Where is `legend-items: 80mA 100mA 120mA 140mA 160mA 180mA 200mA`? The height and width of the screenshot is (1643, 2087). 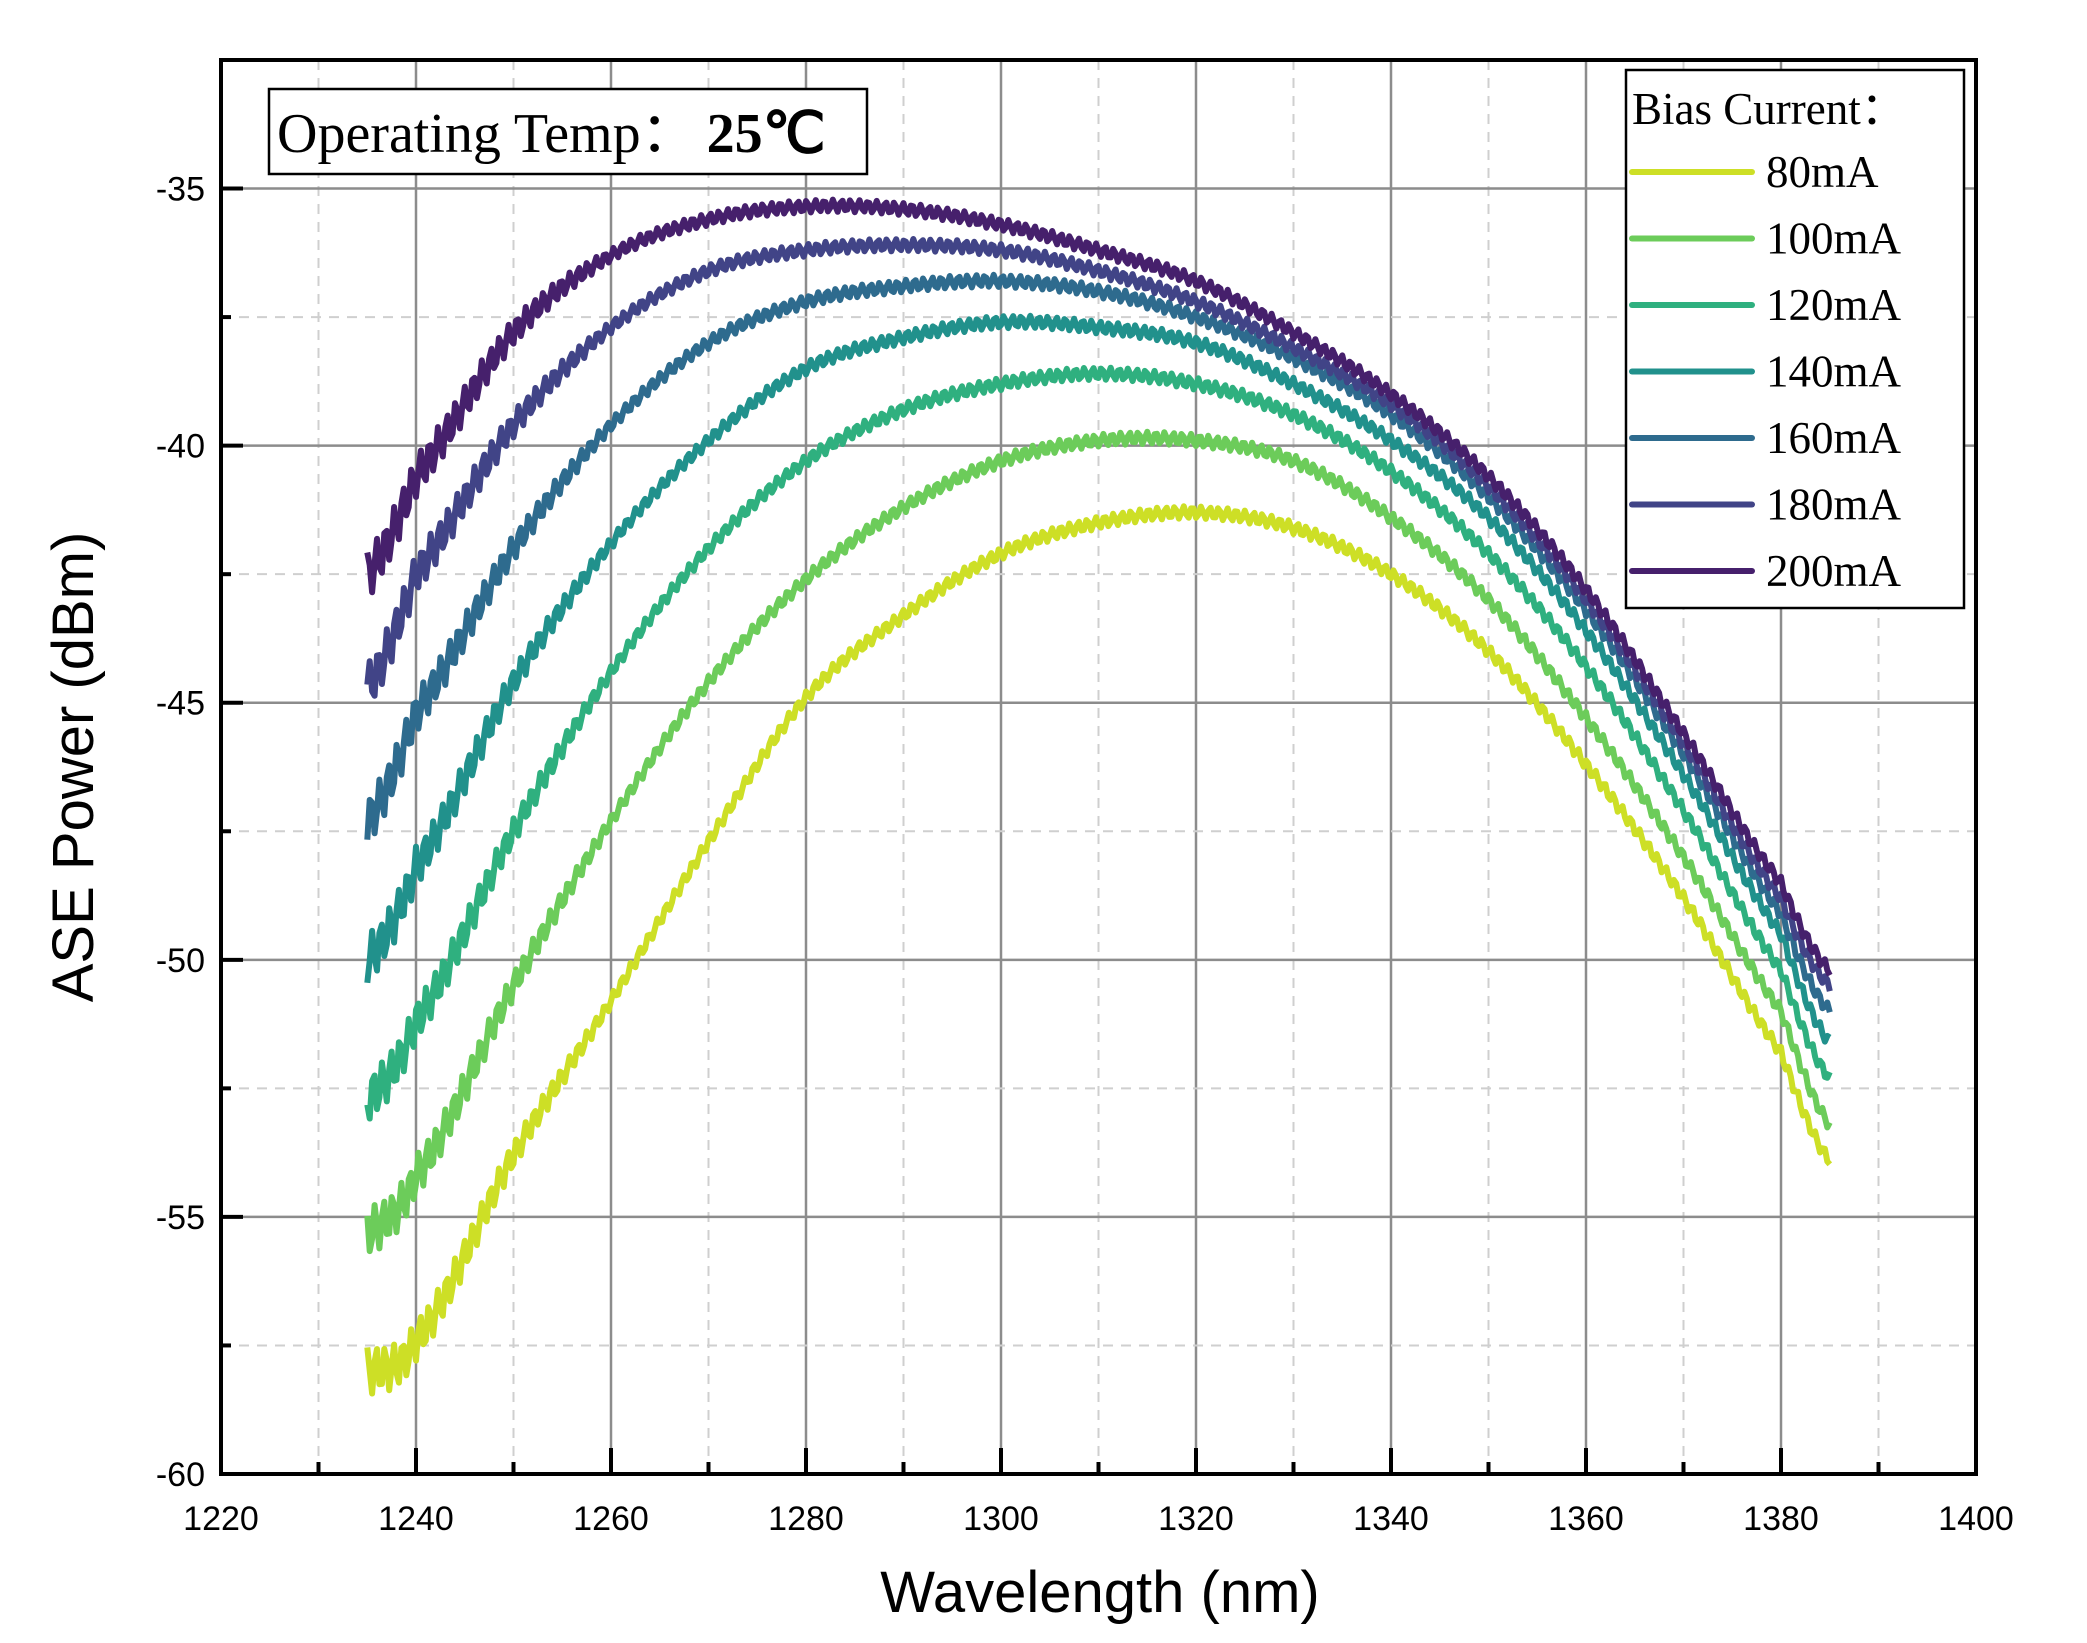 legend-items: 80mA 100mA 120mA 140mA 160mA 180mA 200mA is located at coordinates (1765, 371).